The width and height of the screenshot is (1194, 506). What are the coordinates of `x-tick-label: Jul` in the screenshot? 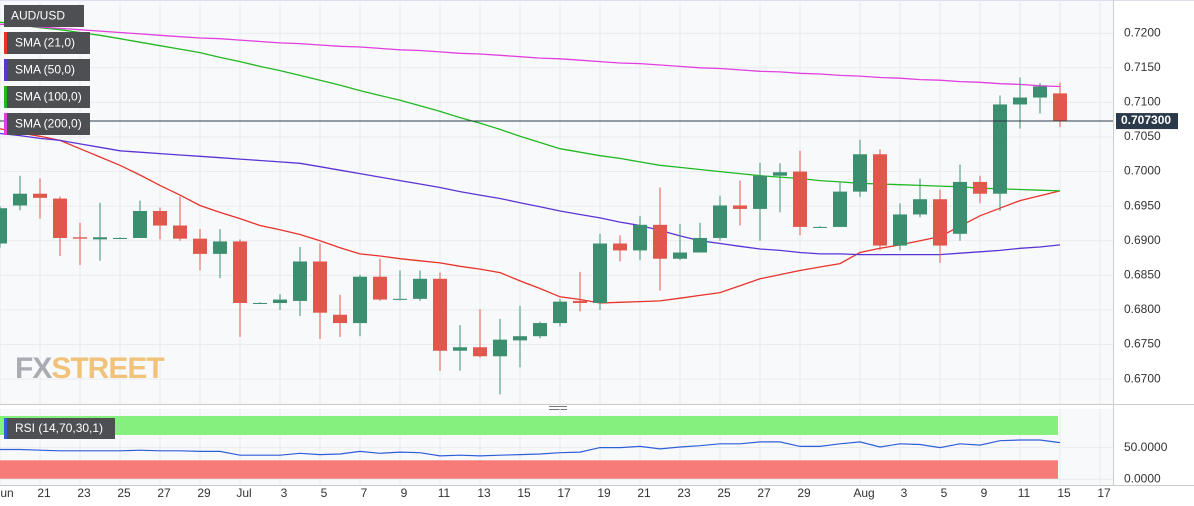 It's located at (243, 493).